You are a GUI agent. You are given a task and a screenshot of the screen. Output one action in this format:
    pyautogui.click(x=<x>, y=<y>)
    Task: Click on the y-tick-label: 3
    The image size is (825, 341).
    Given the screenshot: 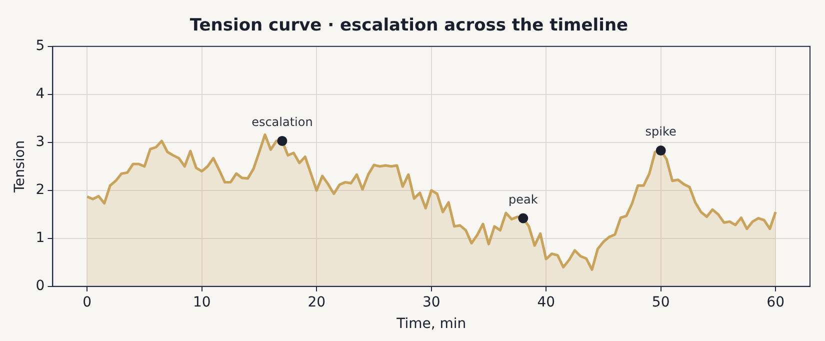 What is the action you would take?
    pyautogui.click(x=40, y=142)
    